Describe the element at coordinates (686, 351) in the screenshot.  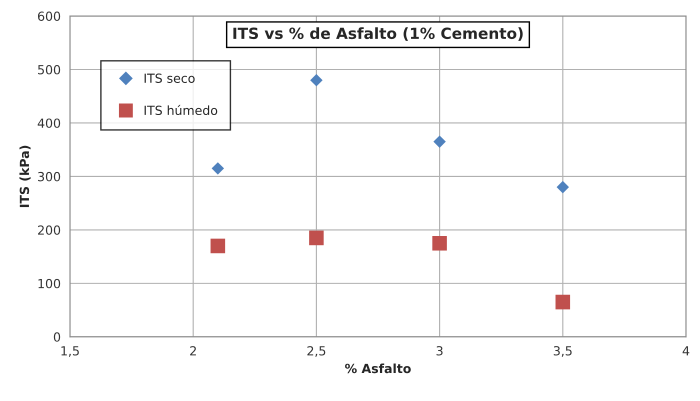
I see `x-tick-label: 4` at that location.